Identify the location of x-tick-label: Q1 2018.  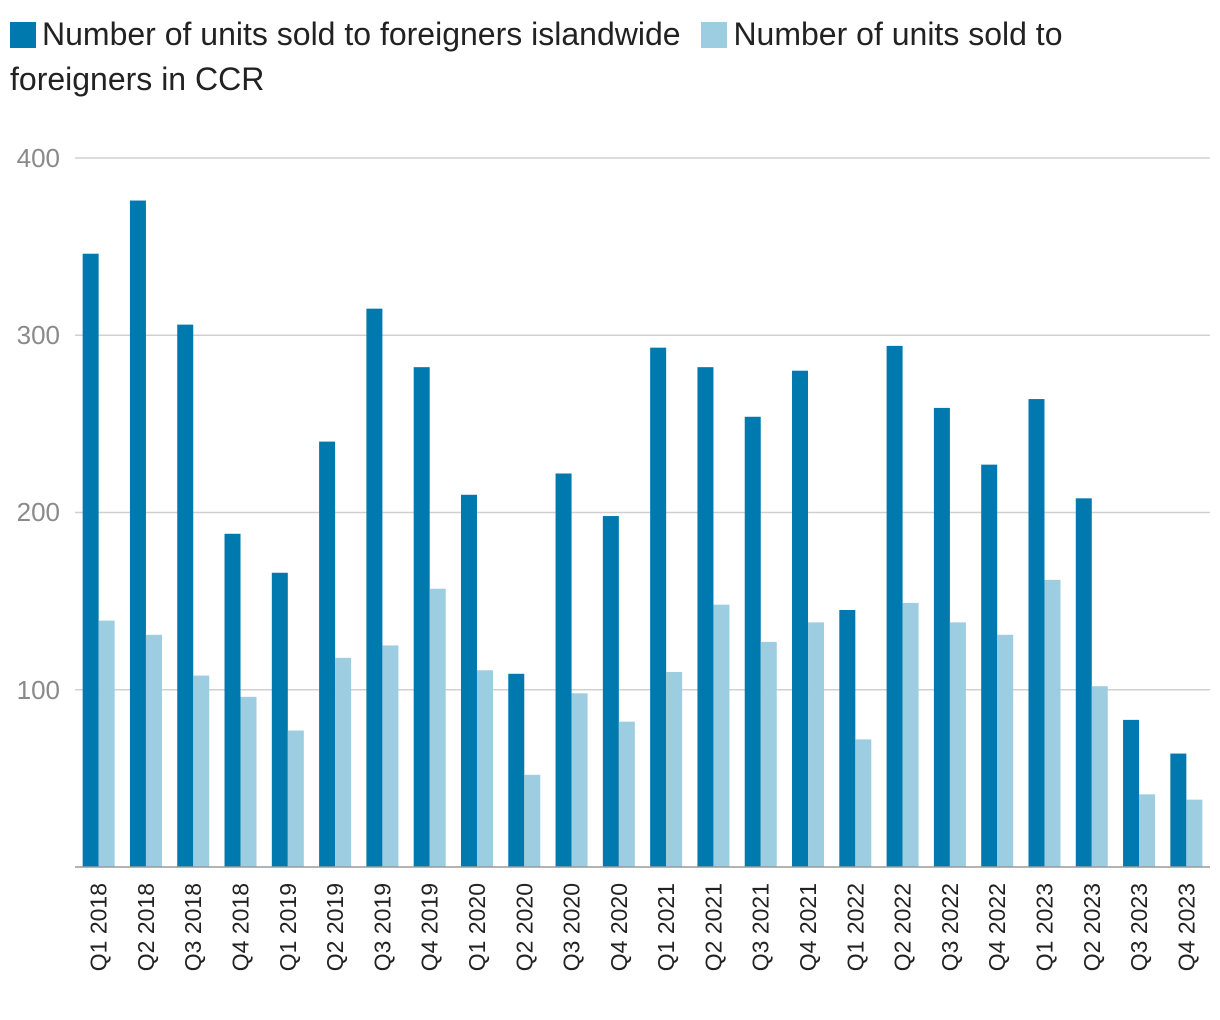
(99, 927).